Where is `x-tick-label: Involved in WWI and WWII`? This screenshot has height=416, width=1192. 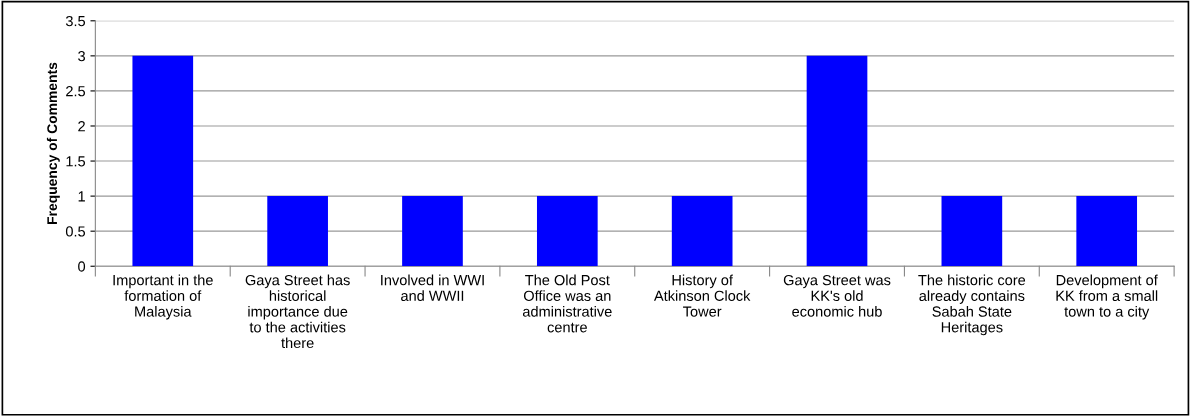 x-tick-label: Involved in WWI and WWII is located at coordinates (432, 287).